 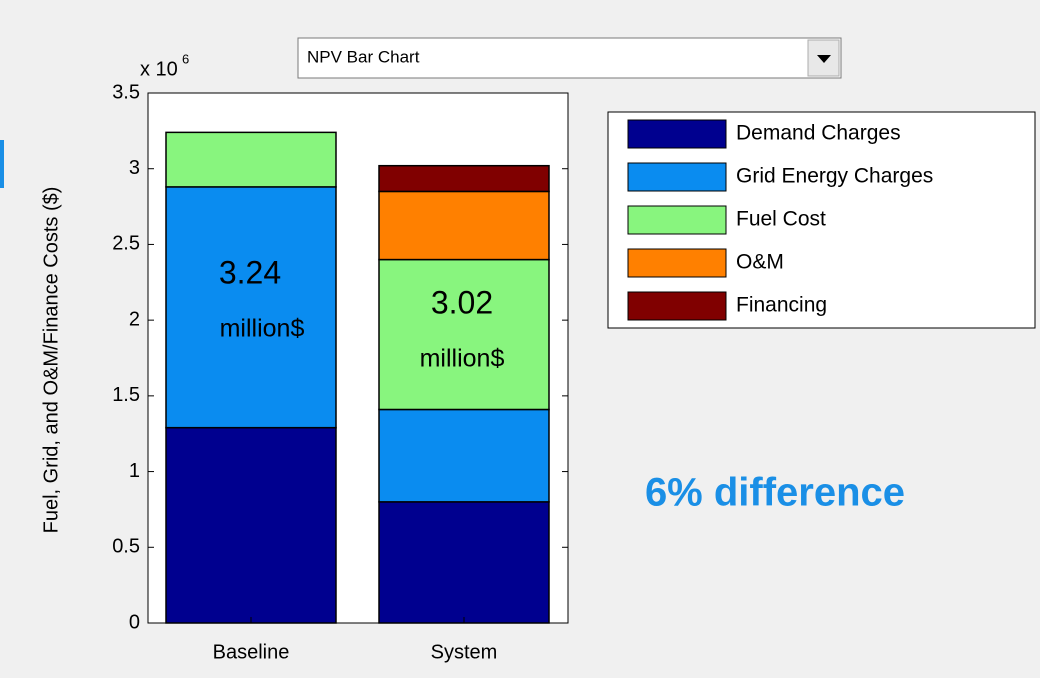 What do you see at coordinates (464, 652) in the screenshot?
I see `x-tick-label: System` at bounding box center [464, 652].